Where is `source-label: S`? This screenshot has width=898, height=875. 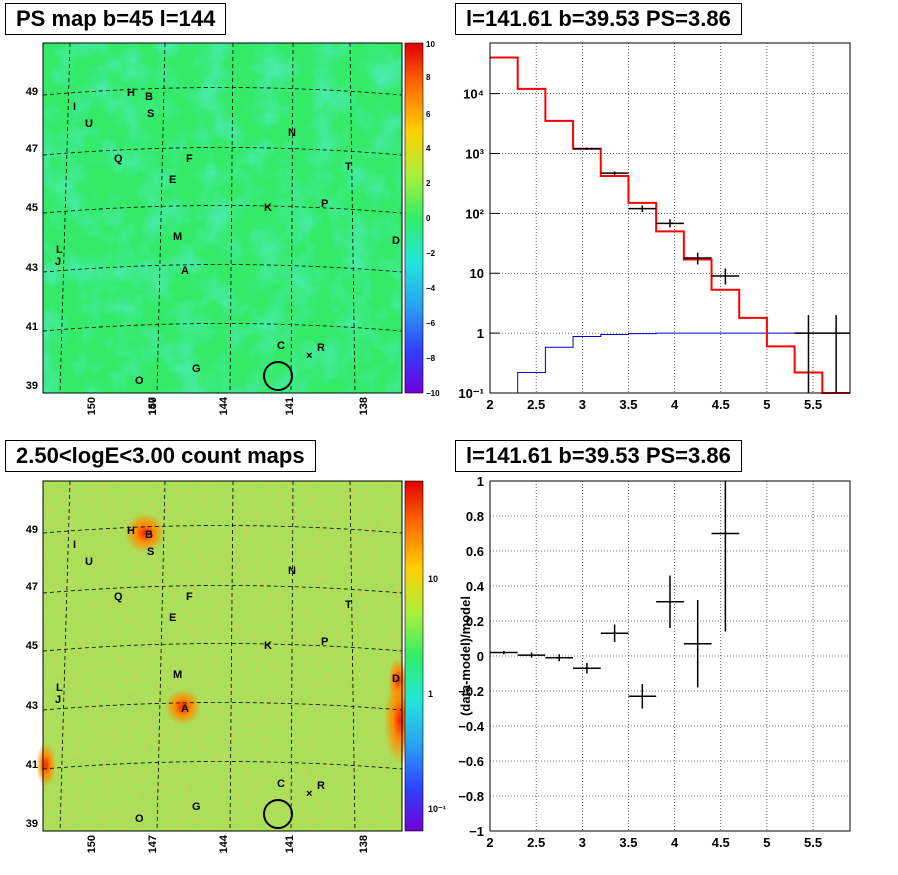
source-label: S is located at coordinates (150, 114).